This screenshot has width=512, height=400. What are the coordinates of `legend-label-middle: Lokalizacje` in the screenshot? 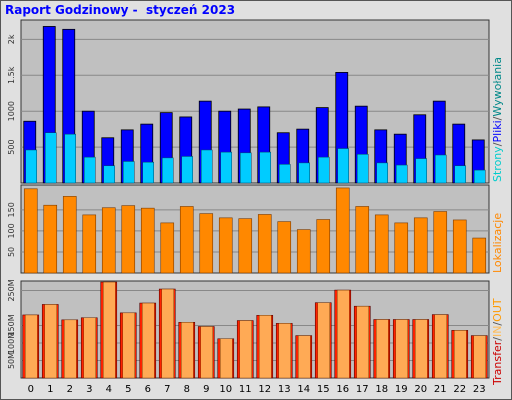 It's located at (497, 243).